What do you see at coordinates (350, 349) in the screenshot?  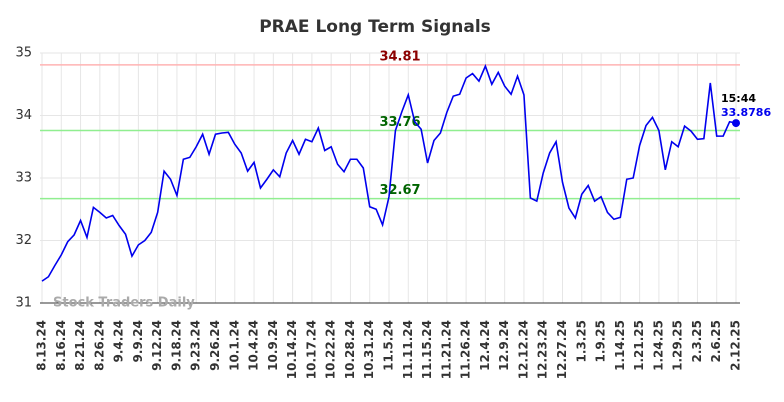 I see `x-tick-label: 10.28.24` at bounding box center [350, 349].